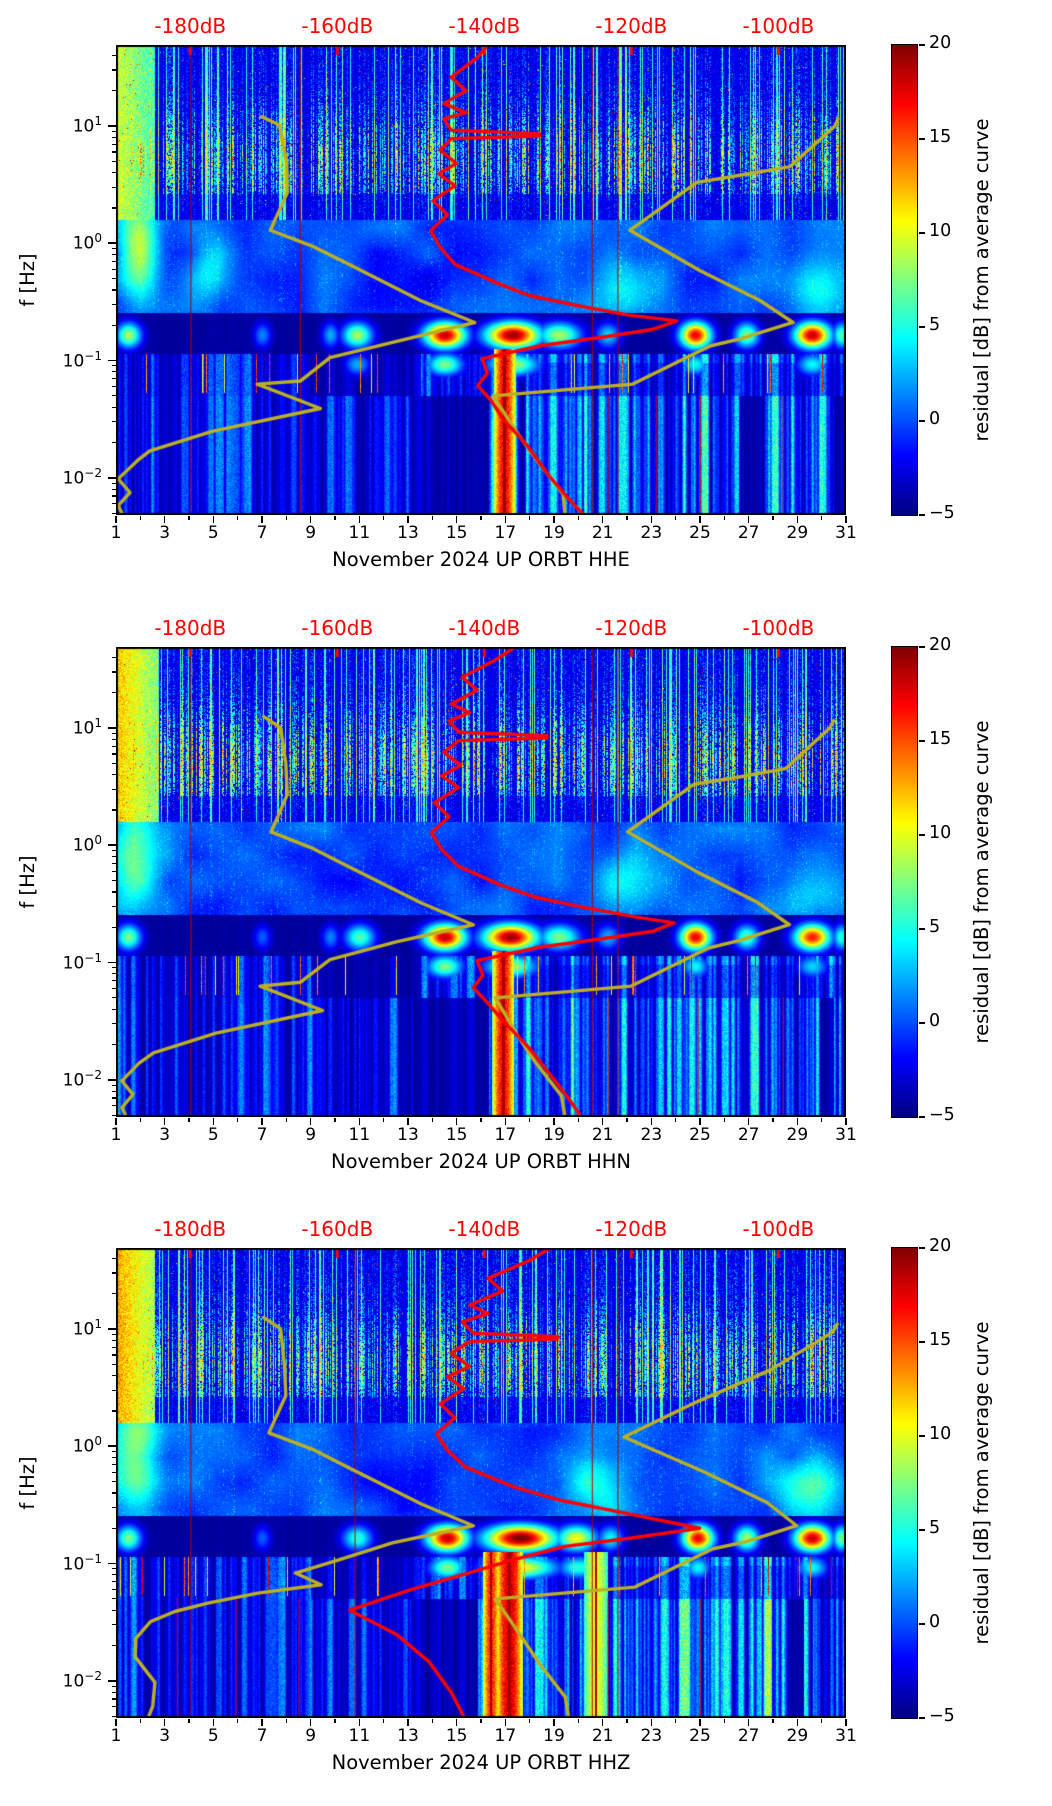 The height and width of the screenshot is (1806, 1052). Describe the element at coordinates (456, 533) in the screenshot. I see `x-tick-label: 15` at that location.